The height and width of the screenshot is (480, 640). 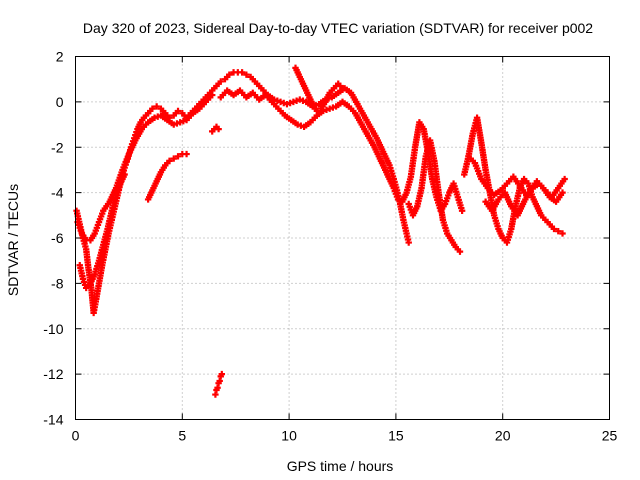 I want to click on series-isolated-6.5, so click(x=215, y=129).